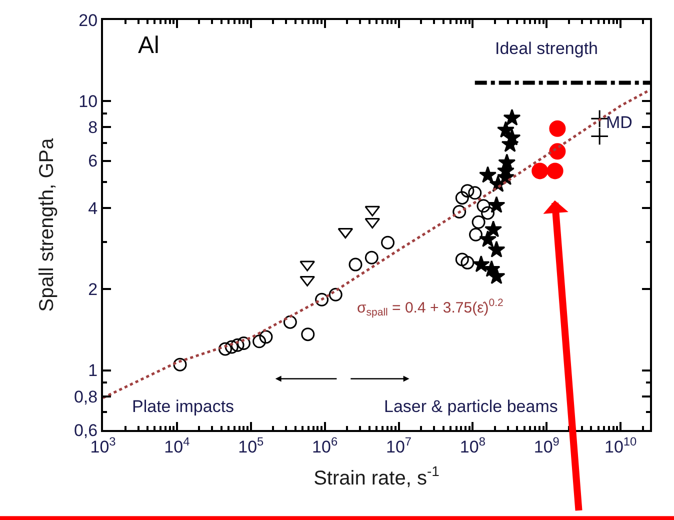  Describe the element at coordinates (93, 161) in the screenshot. I see `y-tick-label: 6` at that location.